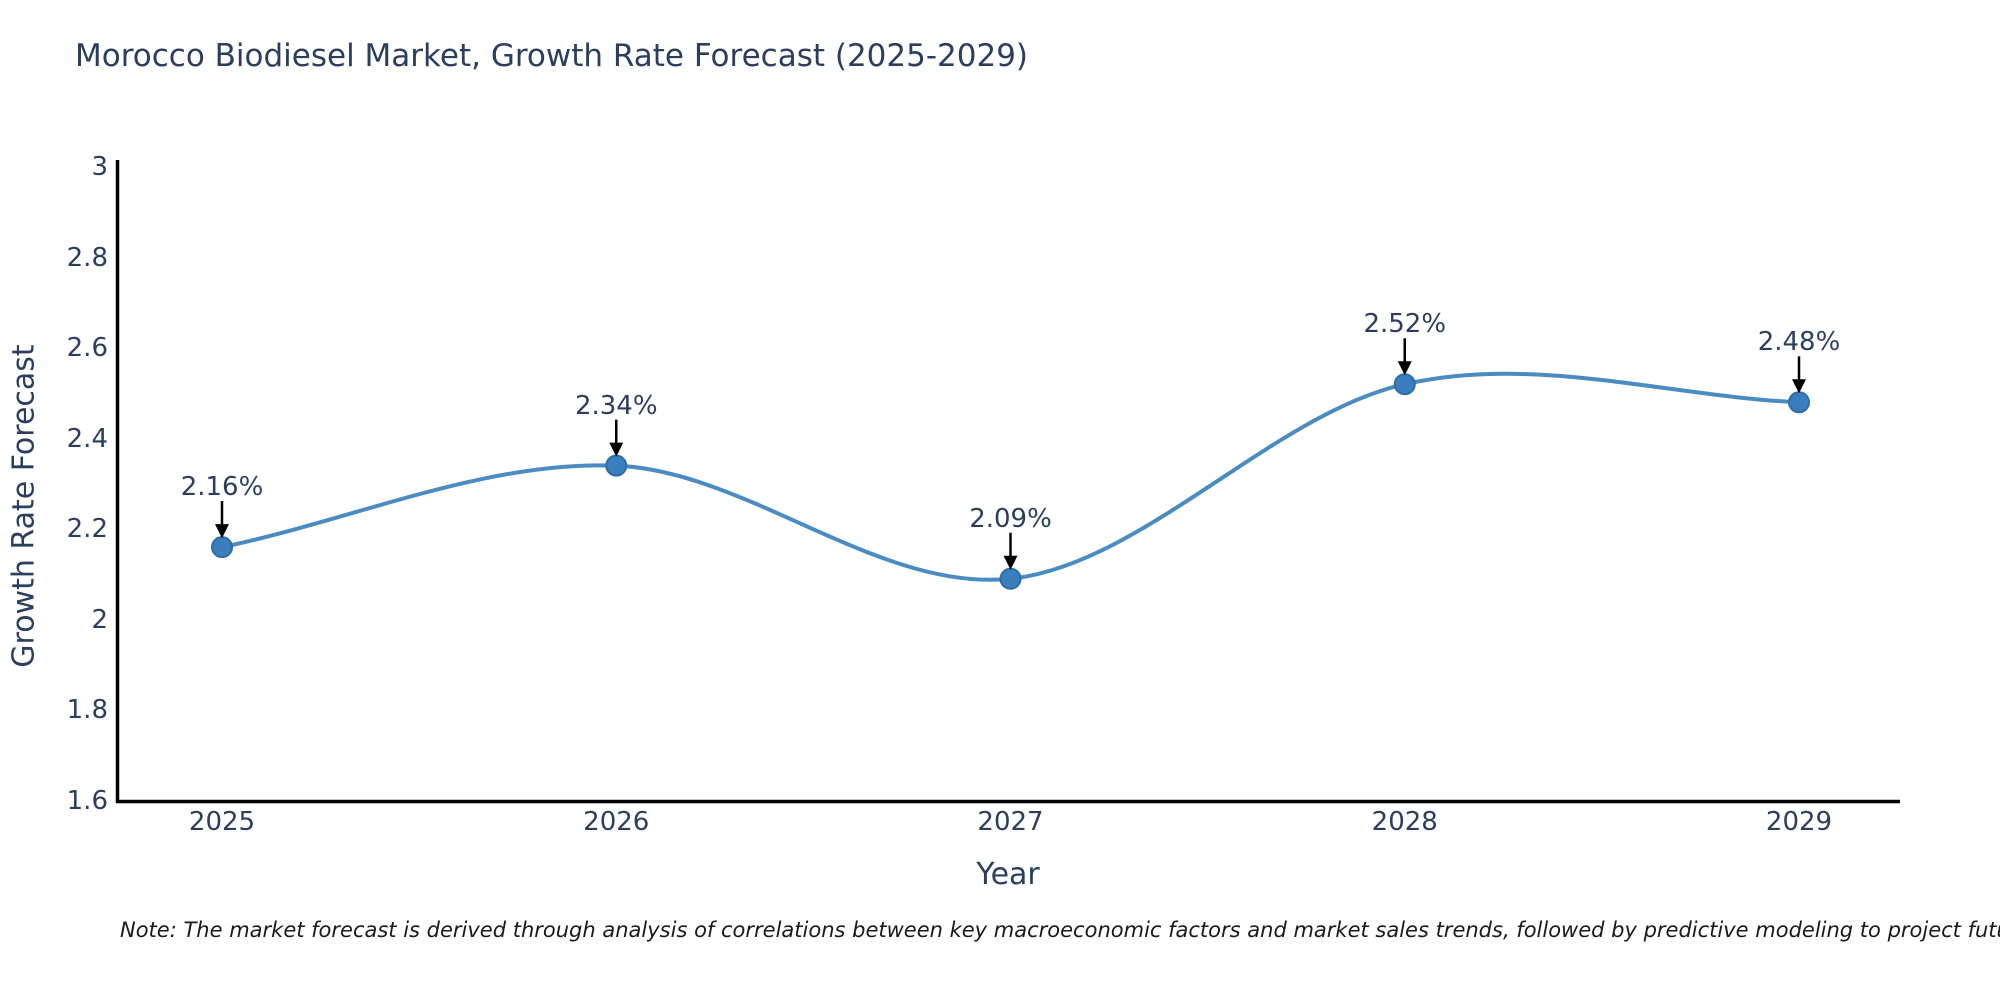  What do you see at coordinates (1404, 822) in the screenshot?
I see `x-tick-label: 2028` at bounding box center [1404, 822].